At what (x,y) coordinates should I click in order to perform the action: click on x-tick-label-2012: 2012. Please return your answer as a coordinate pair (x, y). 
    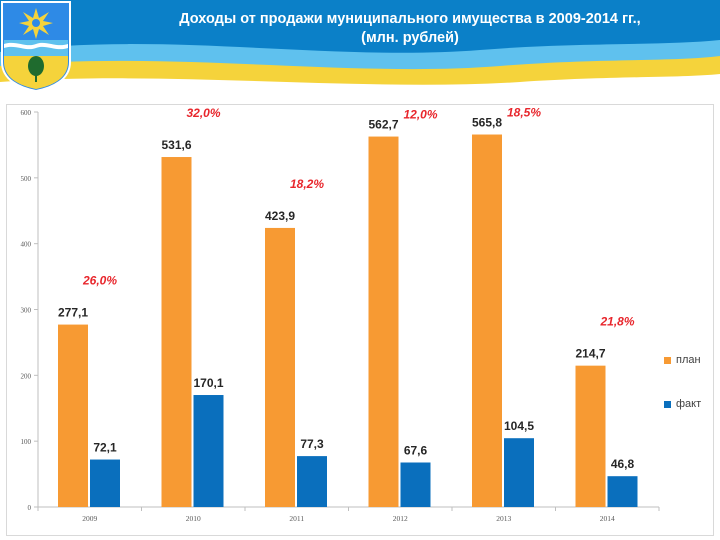
    Looking at the image, I should click on (400, 518).